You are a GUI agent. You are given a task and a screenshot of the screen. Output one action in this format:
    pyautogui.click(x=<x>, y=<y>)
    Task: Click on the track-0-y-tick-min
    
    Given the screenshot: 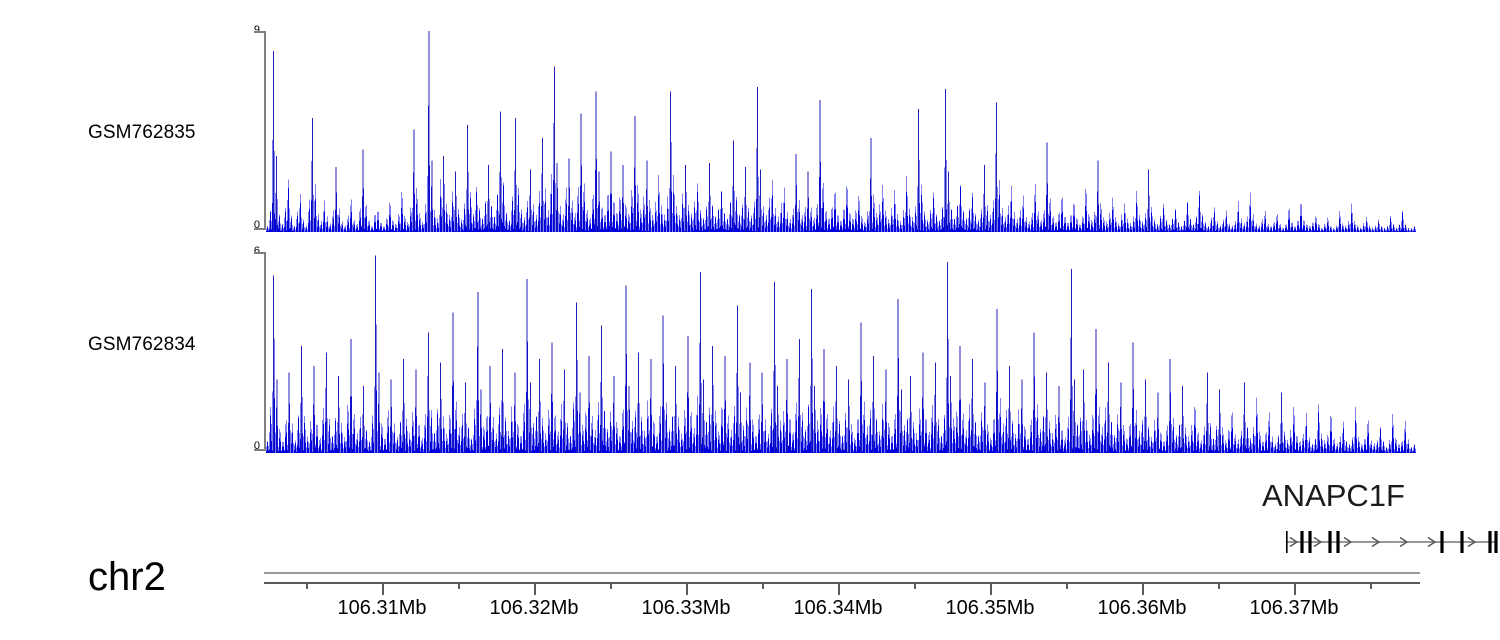 What is the action you would take?
    pyautogui.click(x=260, y=229)
    